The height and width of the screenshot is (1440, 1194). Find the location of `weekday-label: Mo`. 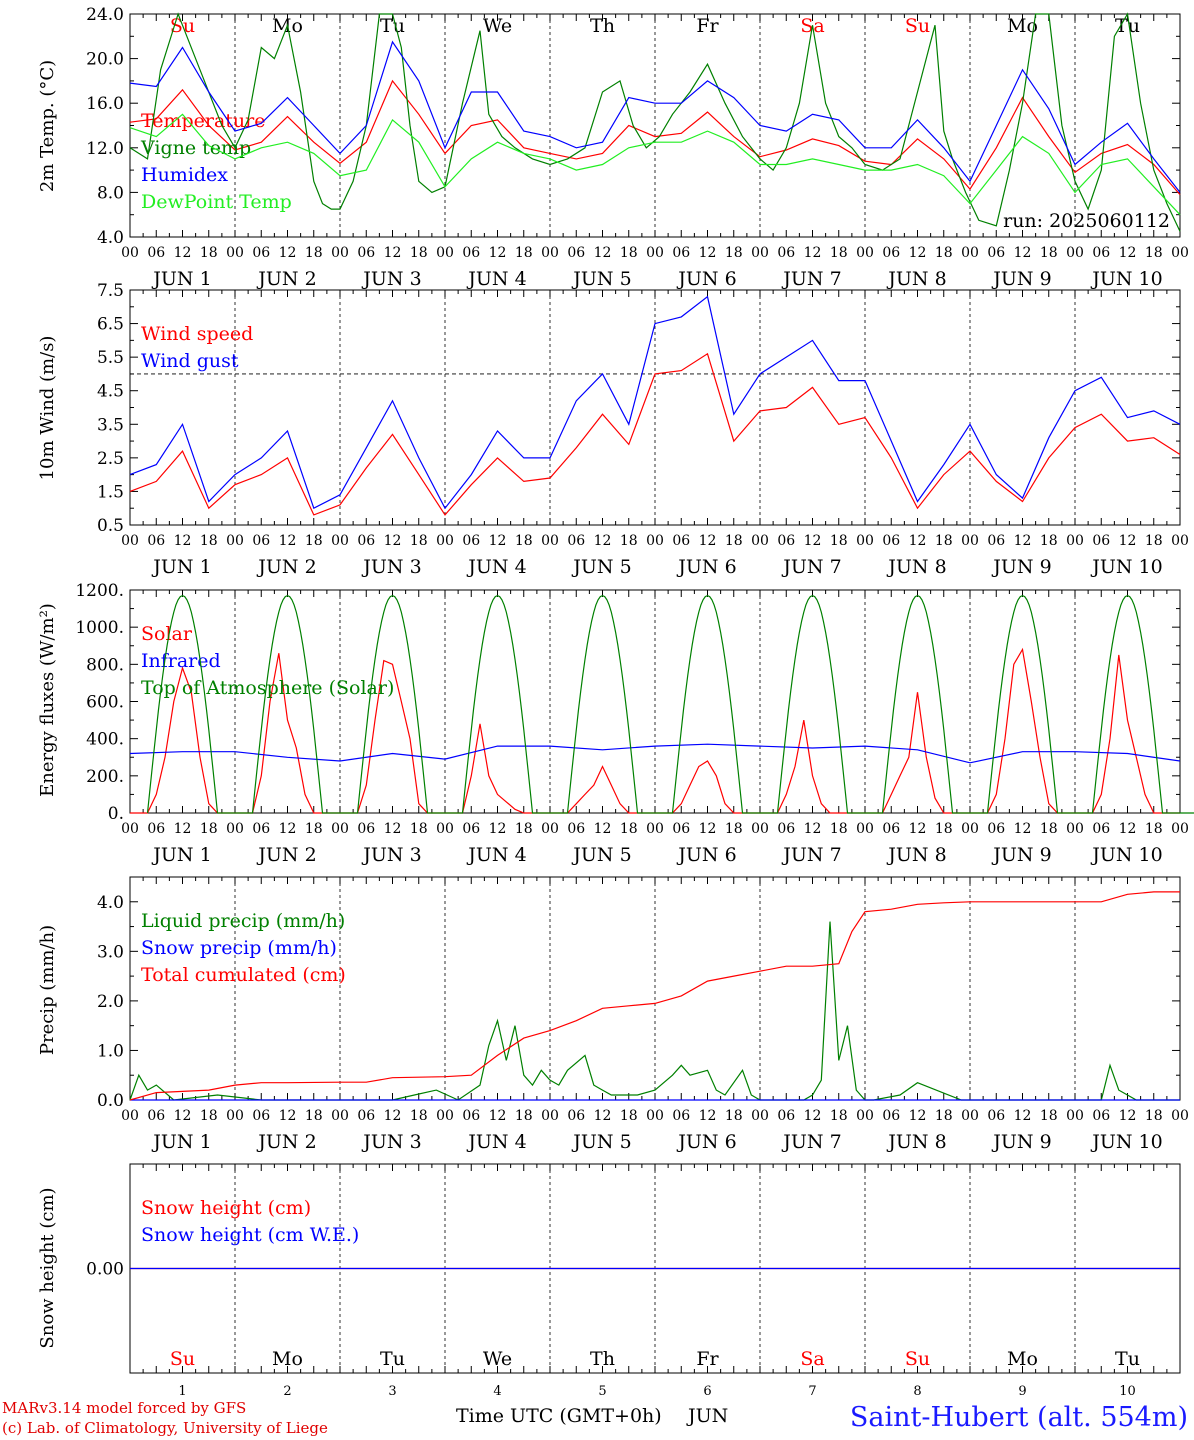

weekday-label: Mo is located at coordinates (1022, 26).